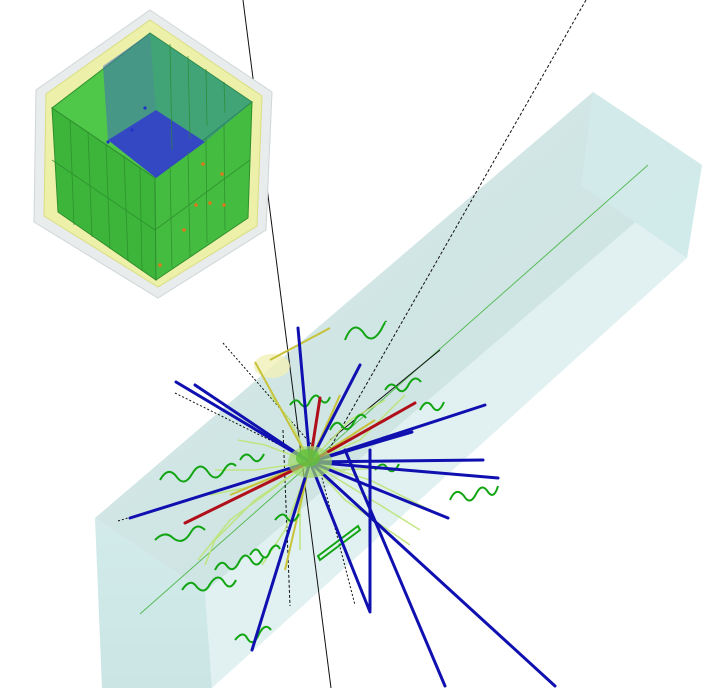 This screenshot has width=711, height=688. What do you see at coordinates (203, 190) in the screenshot?
I see `cube-right-face` at bounding box center [203, 190].